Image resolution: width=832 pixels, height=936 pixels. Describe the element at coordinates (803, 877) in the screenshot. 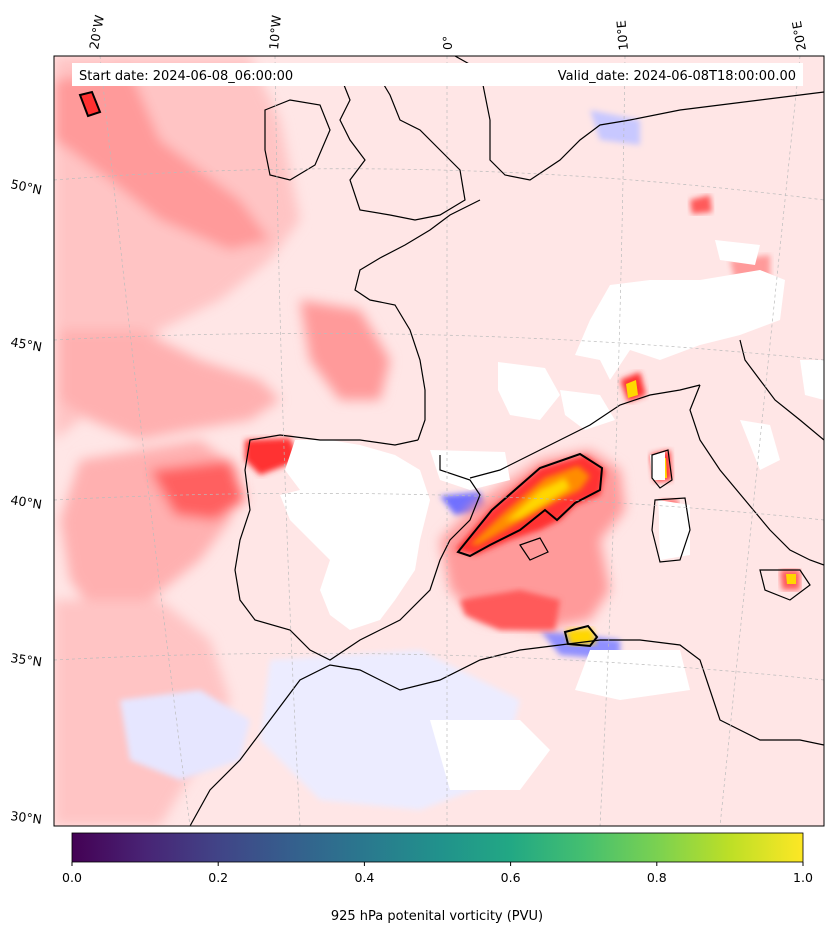

I see `colorbar-tick-label: 1.0` at that location.